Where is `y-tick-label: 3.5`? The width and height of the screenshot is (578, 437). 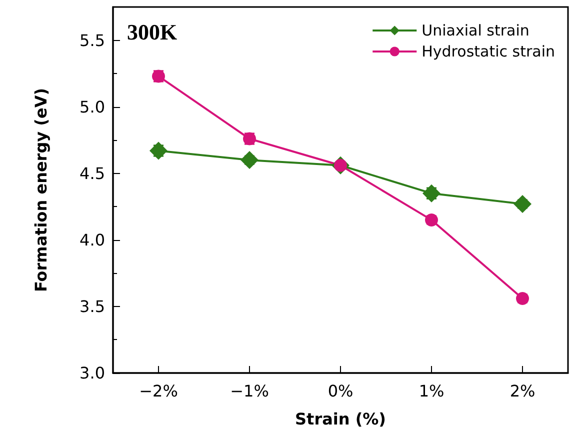
y-tick-label: 3.5 is located at coordinates (92, 306).